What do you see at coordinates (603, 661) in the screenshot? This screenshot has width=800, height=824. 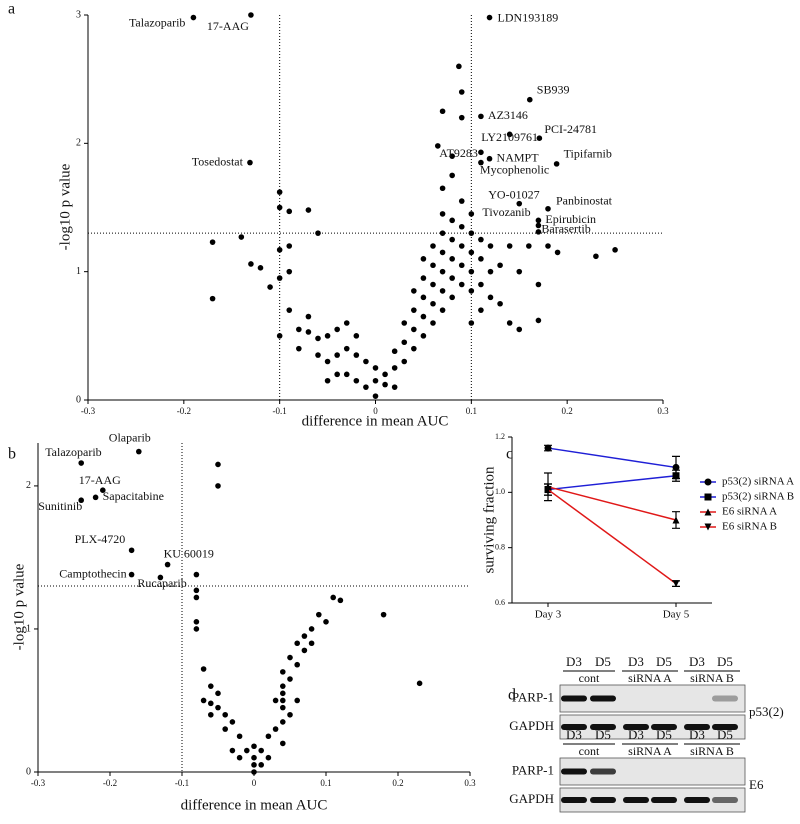 I see `lane-label: D5` at bounding box center [603, 661].